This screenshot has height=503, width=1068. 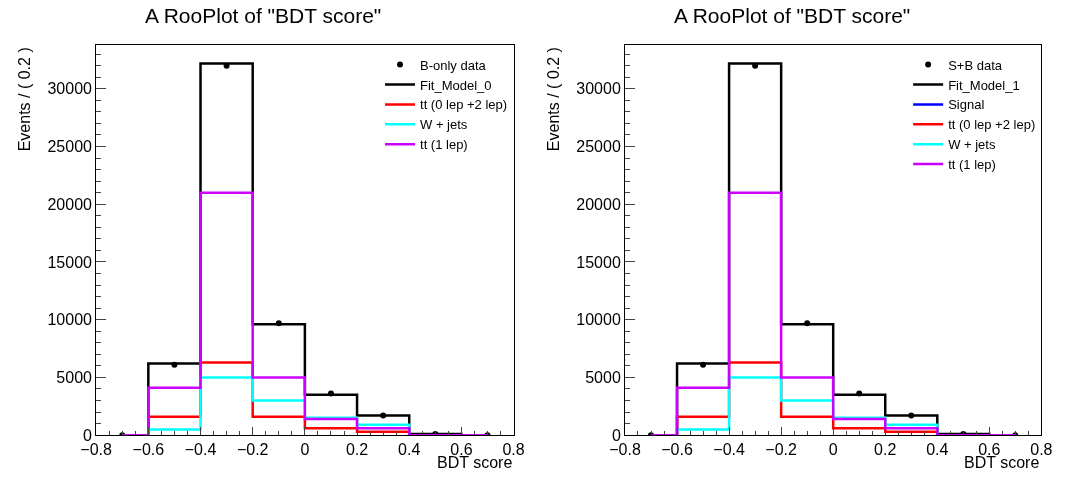 I want to click on legend-label: Signal, so click(x=966, y=105).